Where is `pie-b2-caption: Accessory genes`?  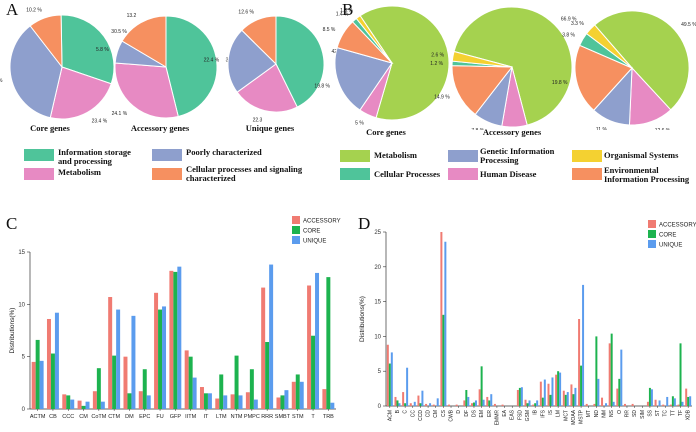 pie-b2-caption: Accessory genes is located at coordinates (512, 132).